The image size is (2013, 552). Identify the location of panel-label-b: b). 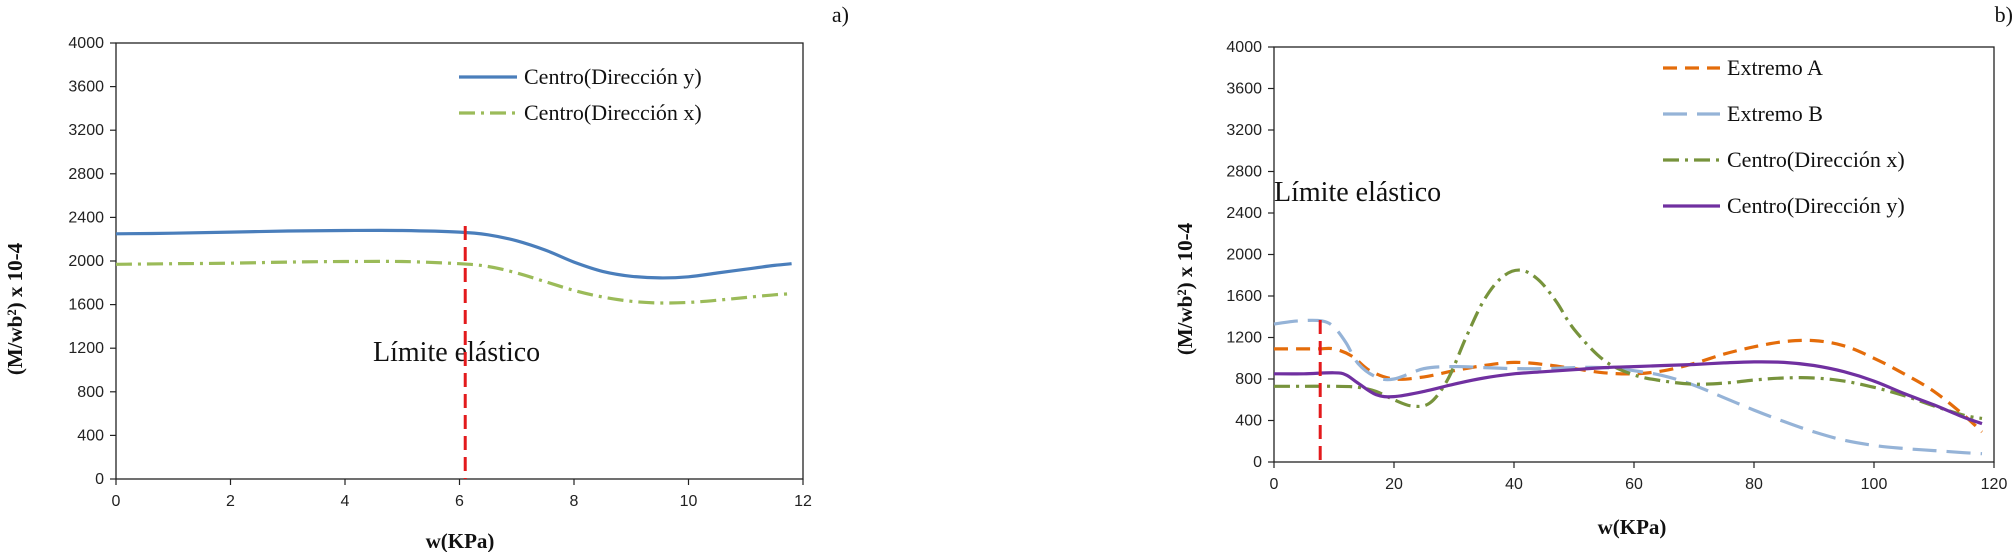
(2004, 14).